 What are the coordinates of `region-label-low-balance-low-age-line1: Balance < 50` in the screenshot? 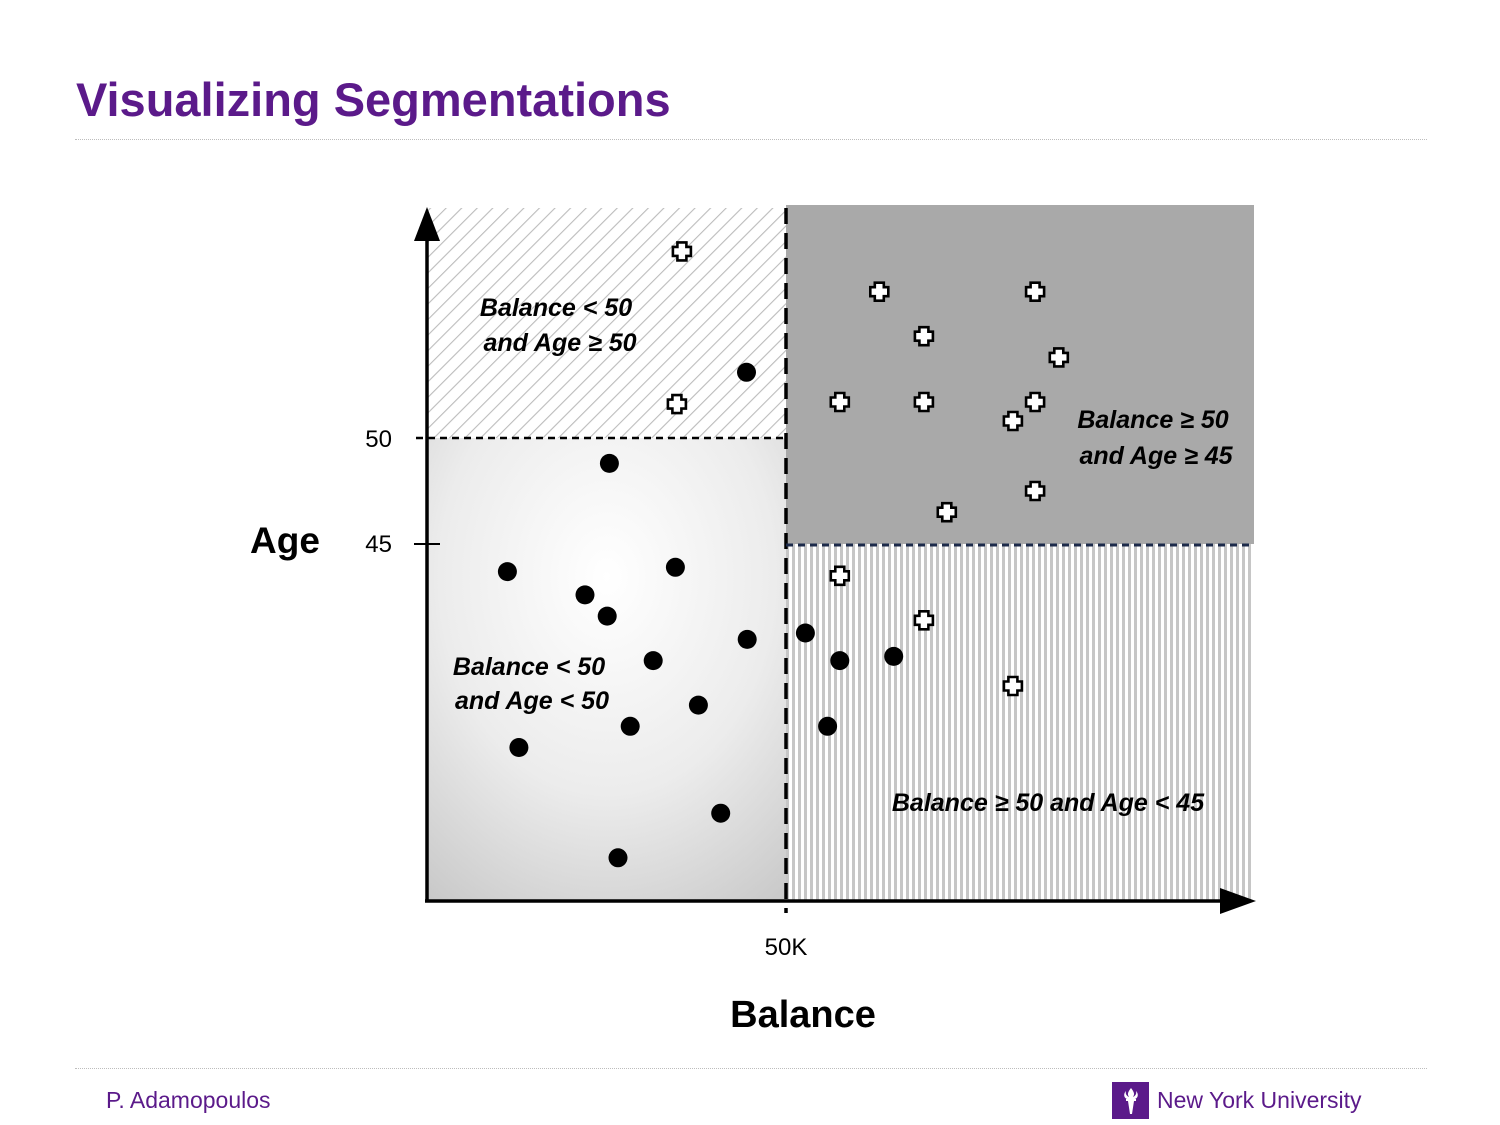 It's located at (529, 667).